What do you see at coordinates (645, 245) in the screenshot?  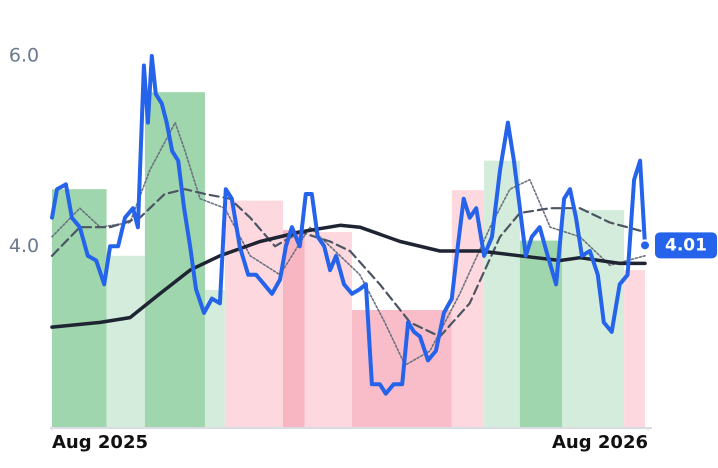 I see `last-point` at bounding box center [645, 245].